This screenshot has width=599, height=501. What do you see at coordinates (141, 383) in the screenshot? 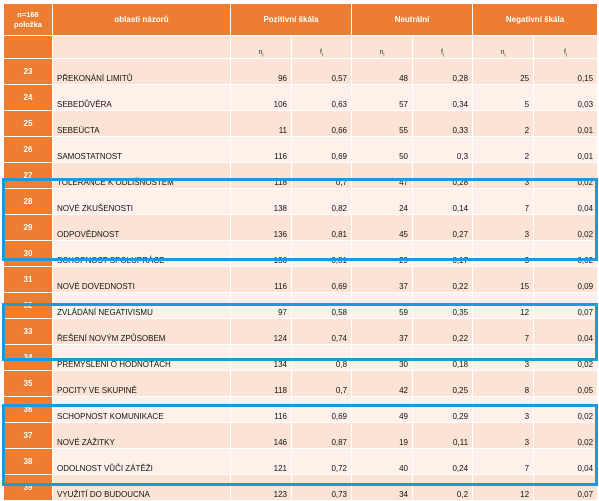
I see `area-name: POCITY VE SKUPINĚ` at bounding box center [141, 383].